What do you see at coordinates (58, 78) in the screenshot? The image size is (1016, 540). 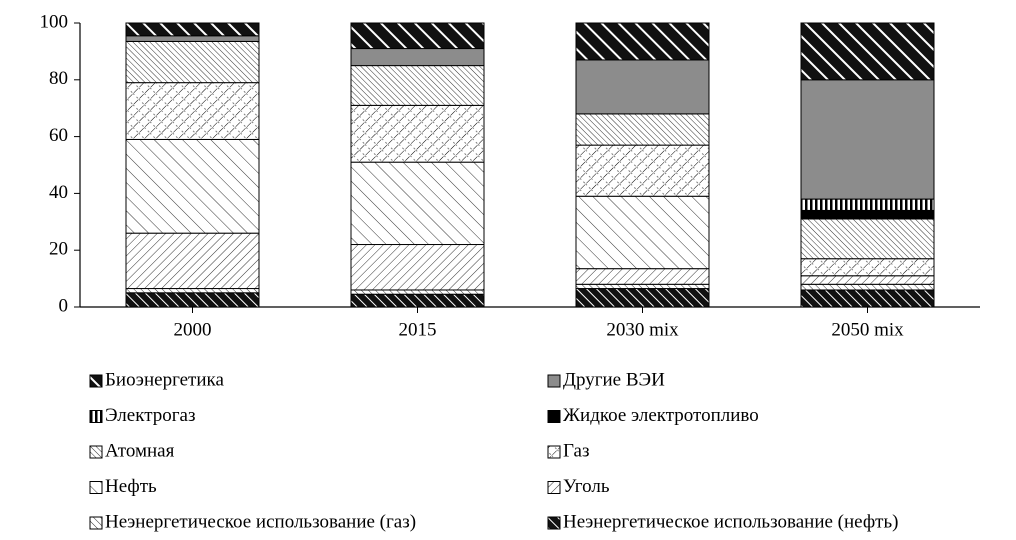 I see `y-tick-label: 80` at bounding box center [58, 78].